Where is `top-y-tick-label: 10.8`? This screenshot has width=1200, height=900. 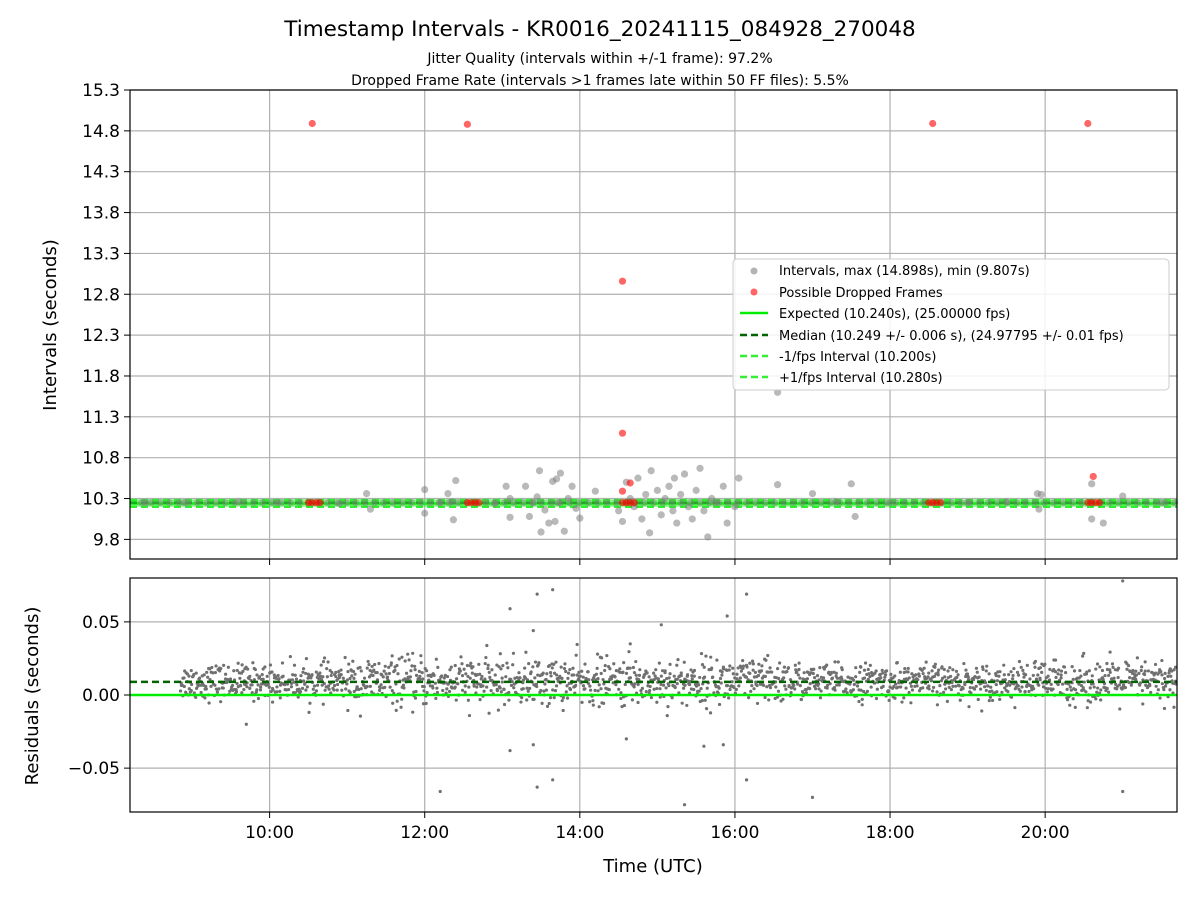 top-y-tick-label: 10.8 is located at coordinates (101, 459).